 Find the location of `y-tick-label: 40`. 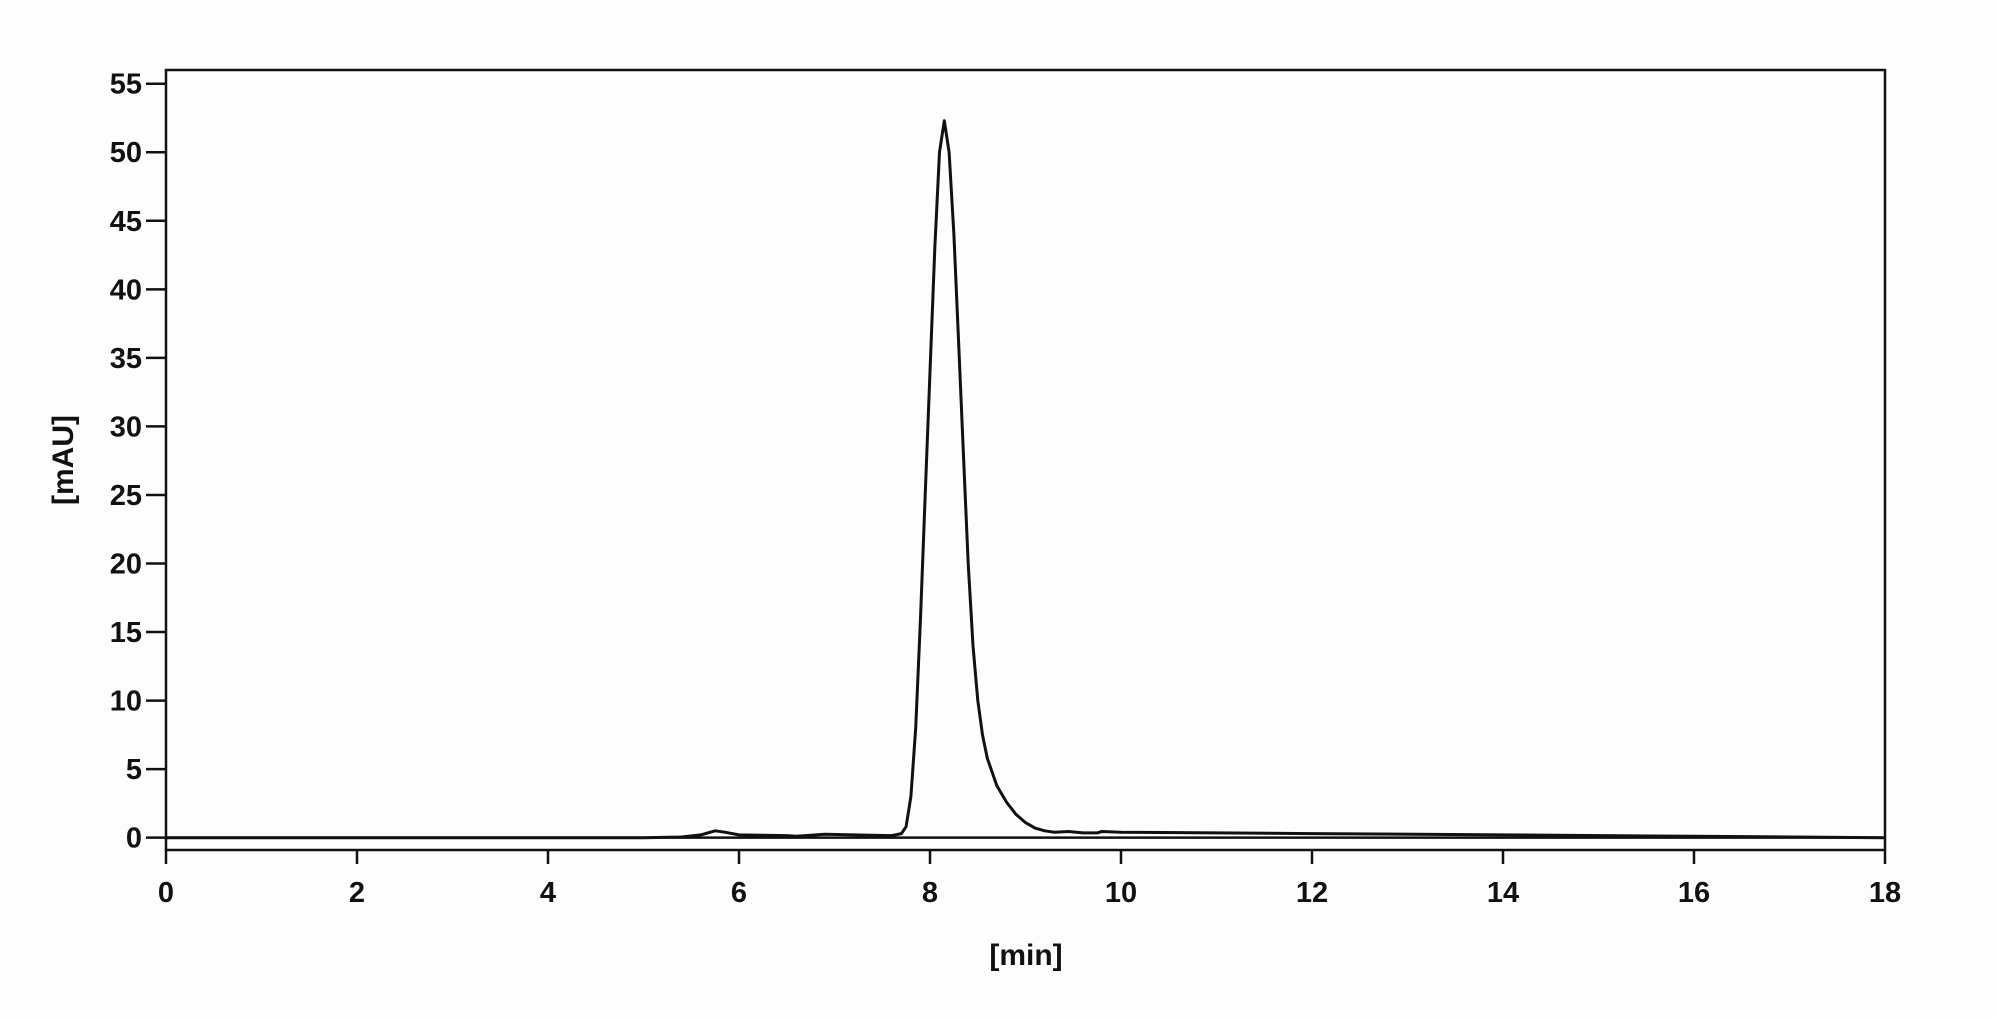

y-tick-label: 40 is located at coordinates (126, 290).